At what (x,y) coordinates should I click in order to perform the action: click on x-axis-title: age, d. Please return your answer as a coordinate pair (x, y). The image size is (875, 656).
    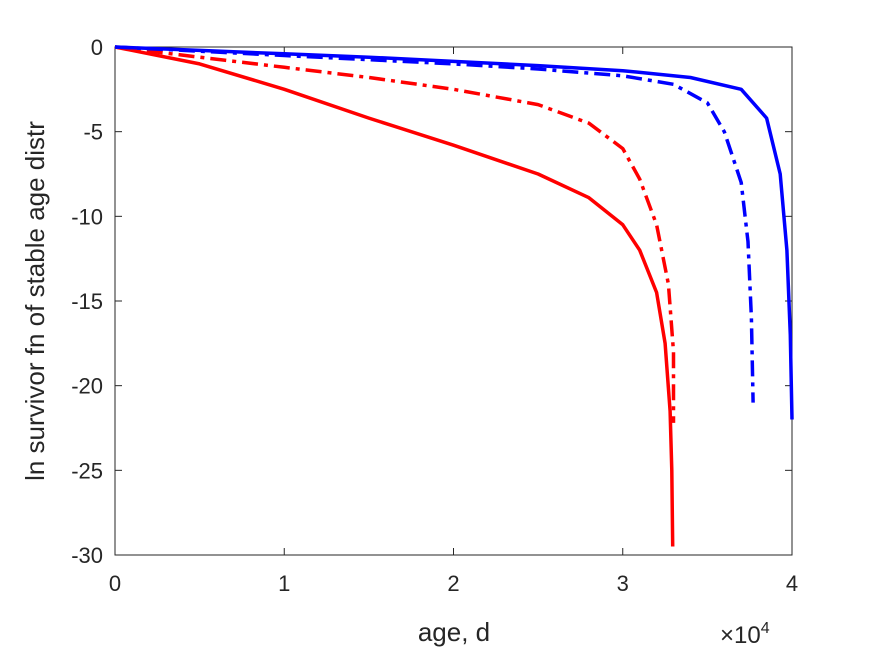
    Looking at the image, I should click on (454, 632).